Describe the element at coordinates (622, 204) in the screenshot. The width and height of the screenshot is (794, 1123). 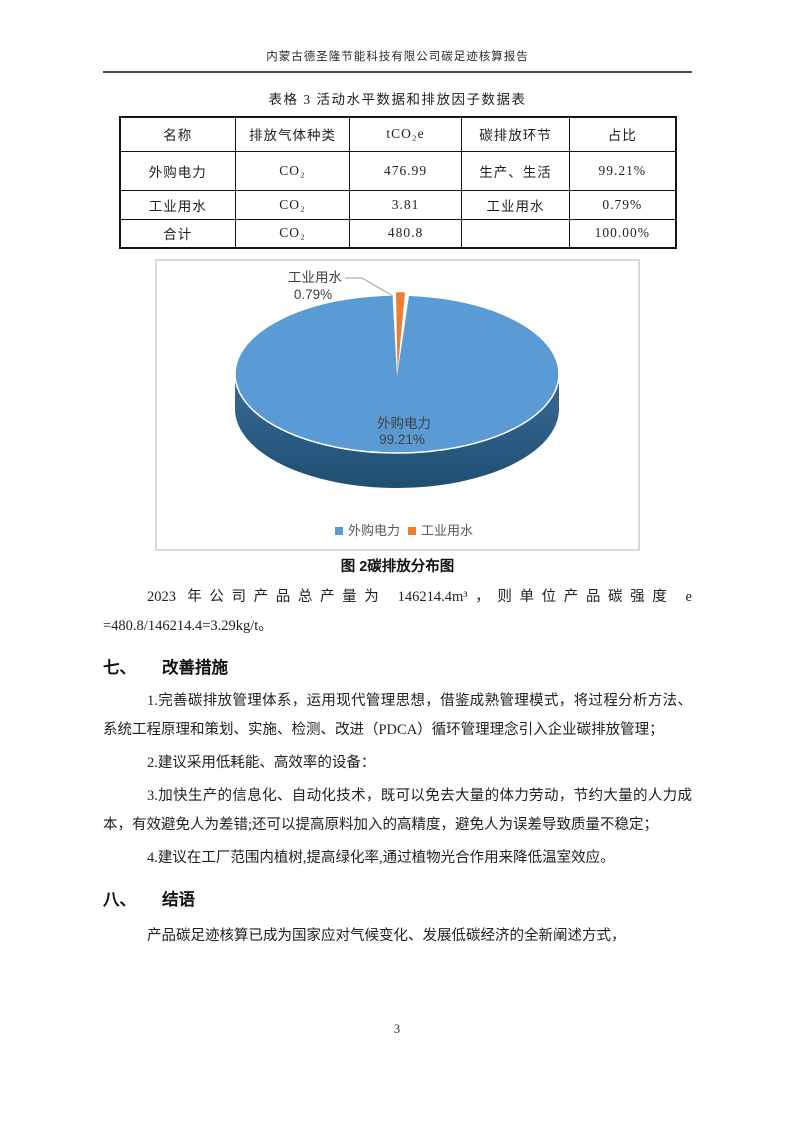
I see `table-cell: 0.79%` at that location.